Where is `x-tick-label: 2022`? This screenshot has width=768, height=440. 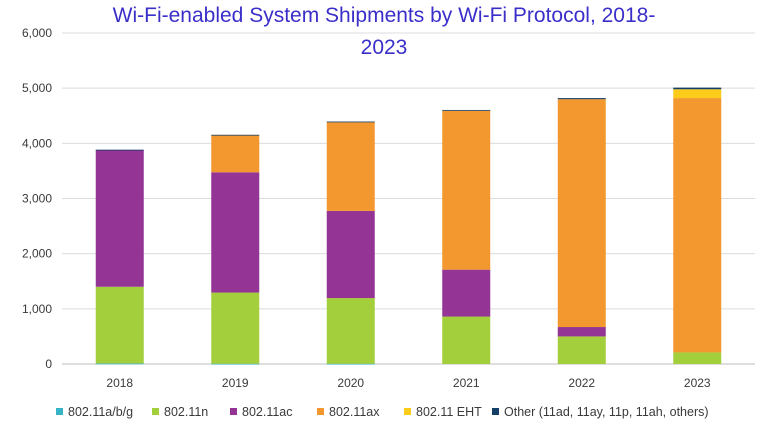 x-tick-label: 2022 is located at coordinates (581, 383).